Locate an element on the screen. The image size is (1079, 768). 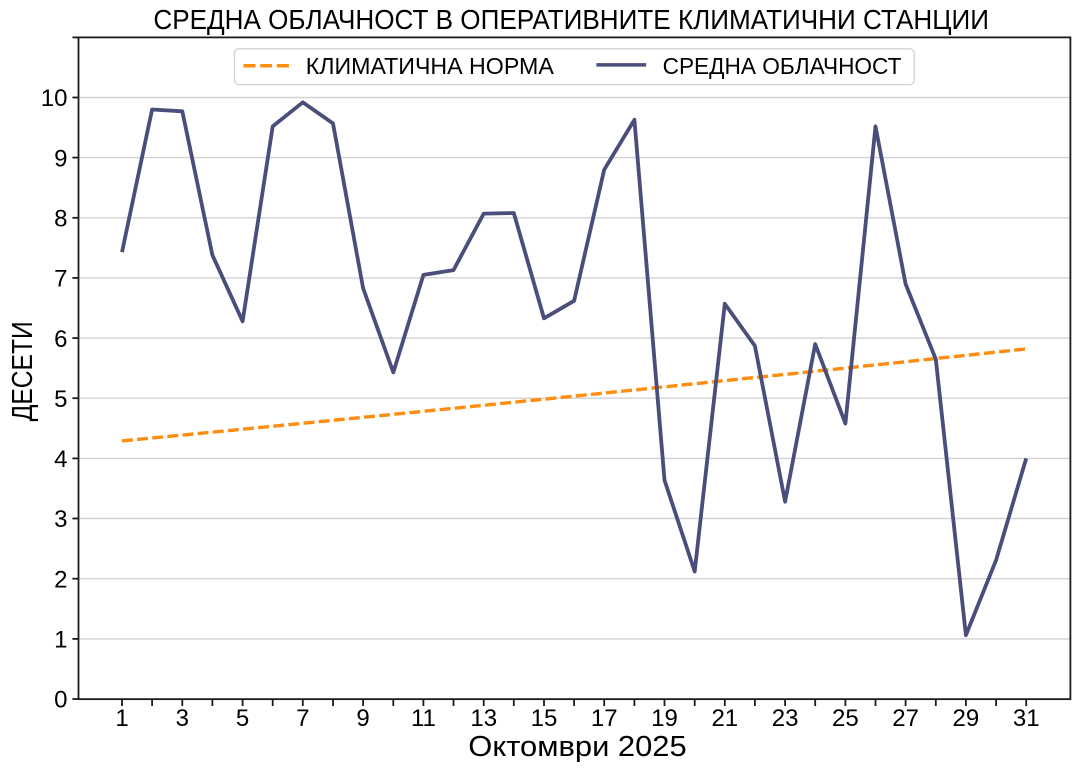
svg-text: 31 is located at coordinates (1026, 718).